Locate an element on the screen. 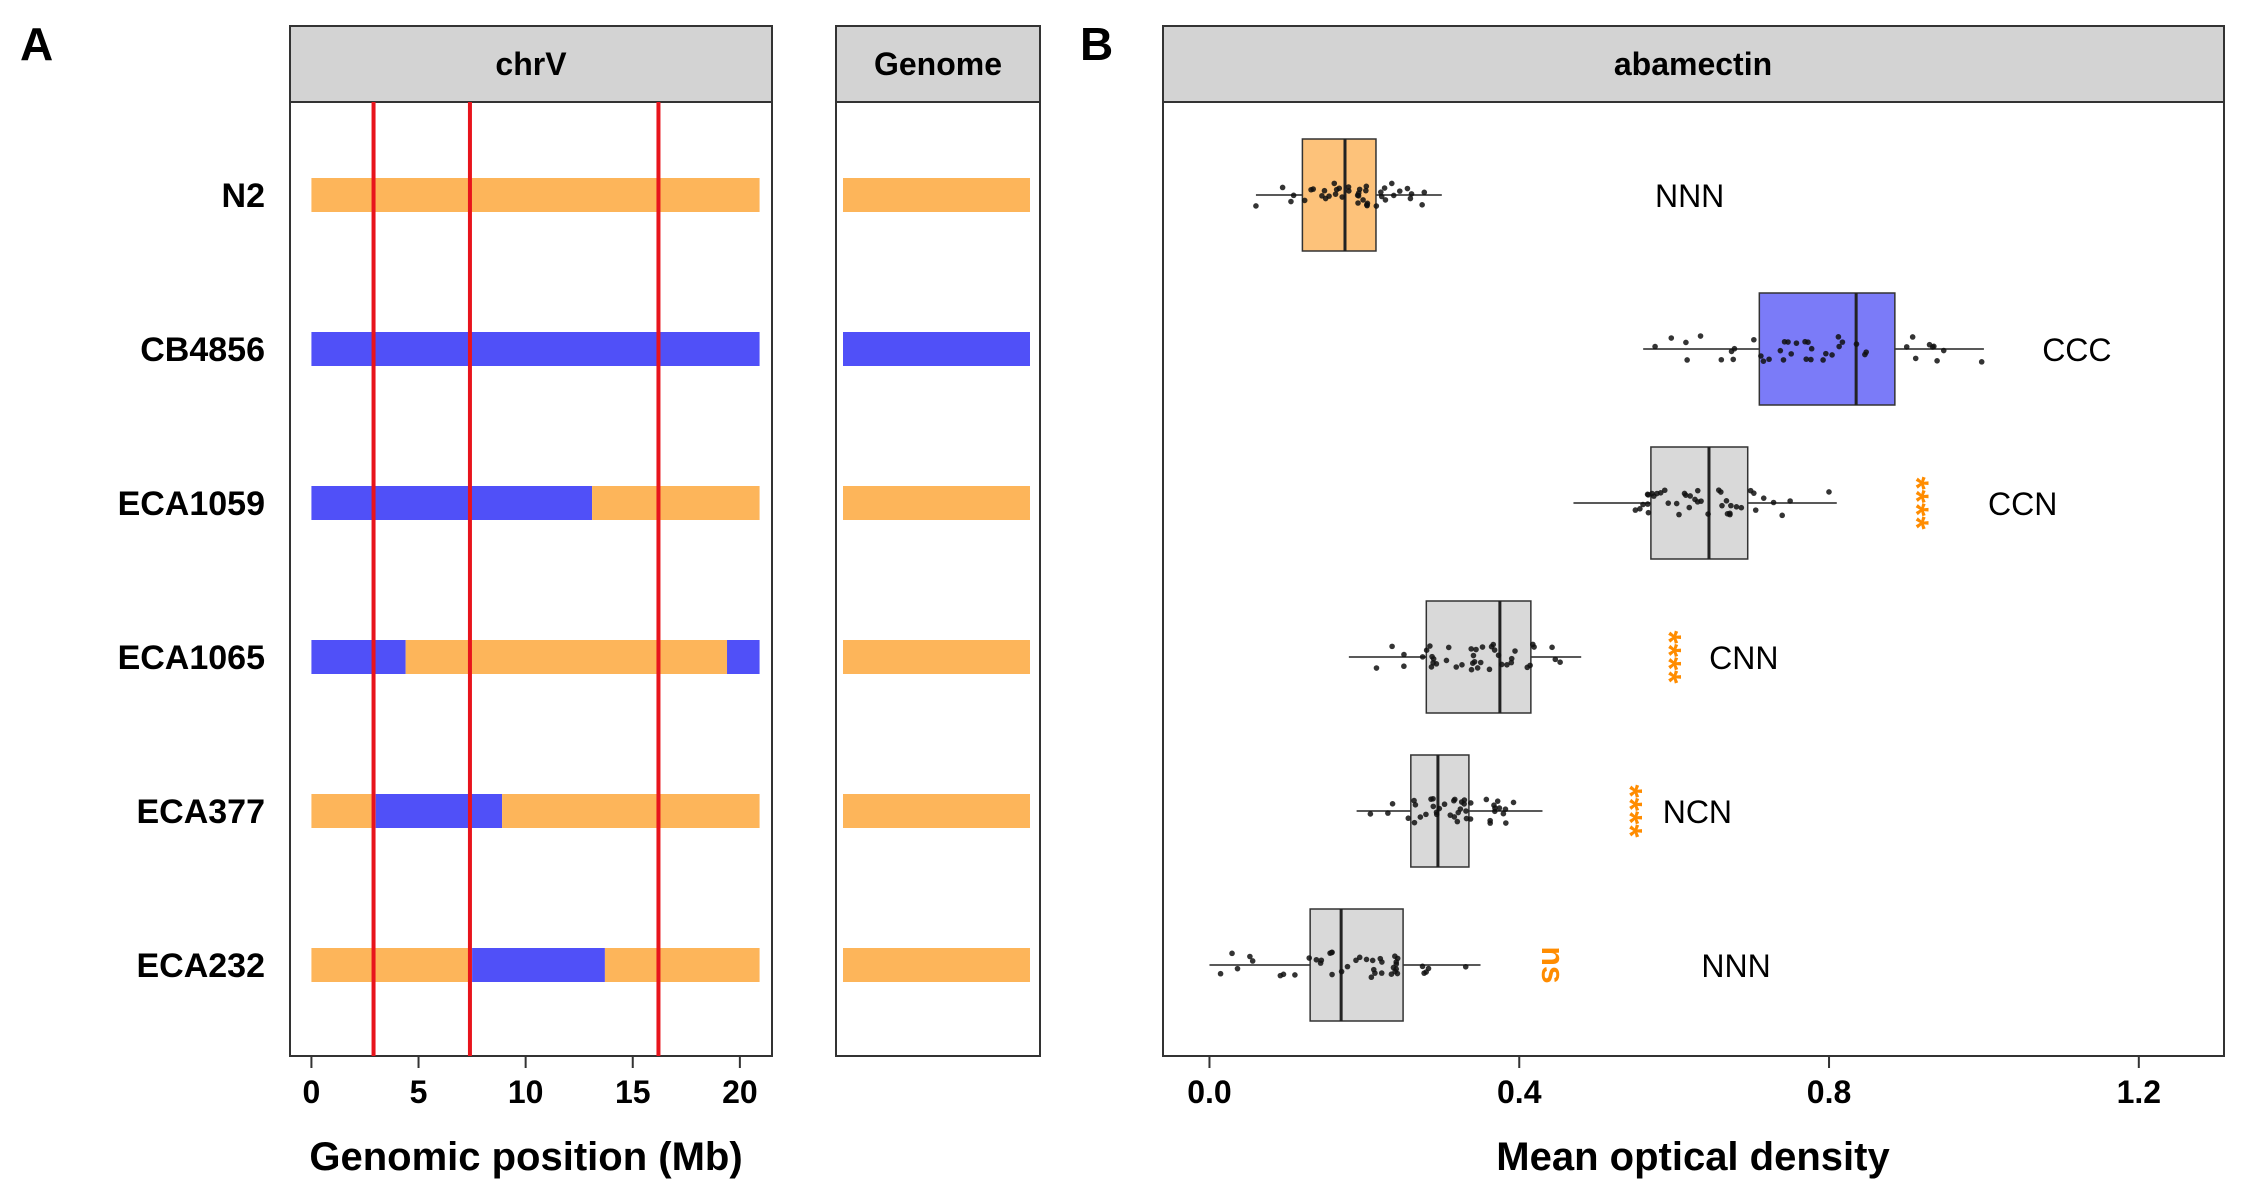 The width and height of the screenshot is (2250, 1200). panel-label-a: A is located at coordinates (36, 44).